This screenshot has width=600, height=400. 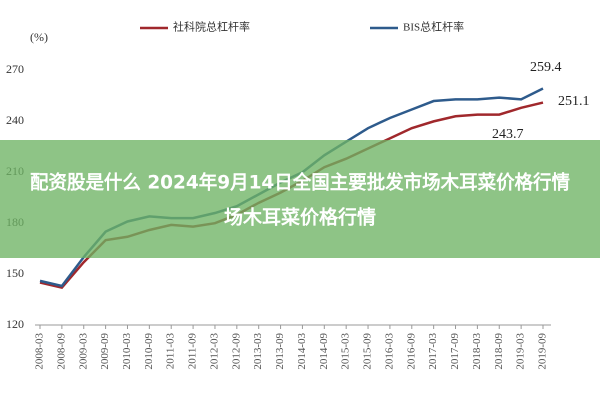 What do you see at coordinates (302, 351) in the screenshot?
I see `x-tick-label: 2014-03` at bounding box center [302, 351].